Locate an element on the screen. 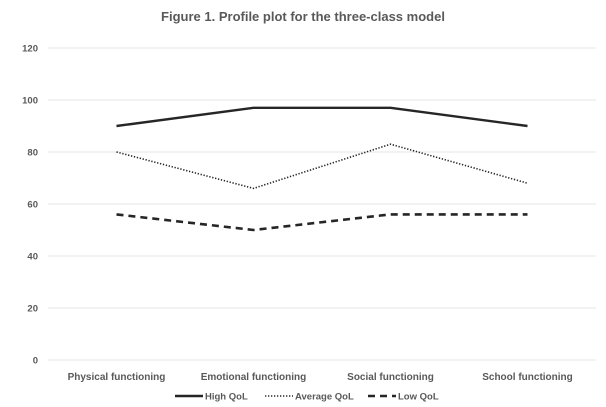 The height and width of the screenshot is (407, 606). y-tick-label: 80 is located at coordinates (32, 153).